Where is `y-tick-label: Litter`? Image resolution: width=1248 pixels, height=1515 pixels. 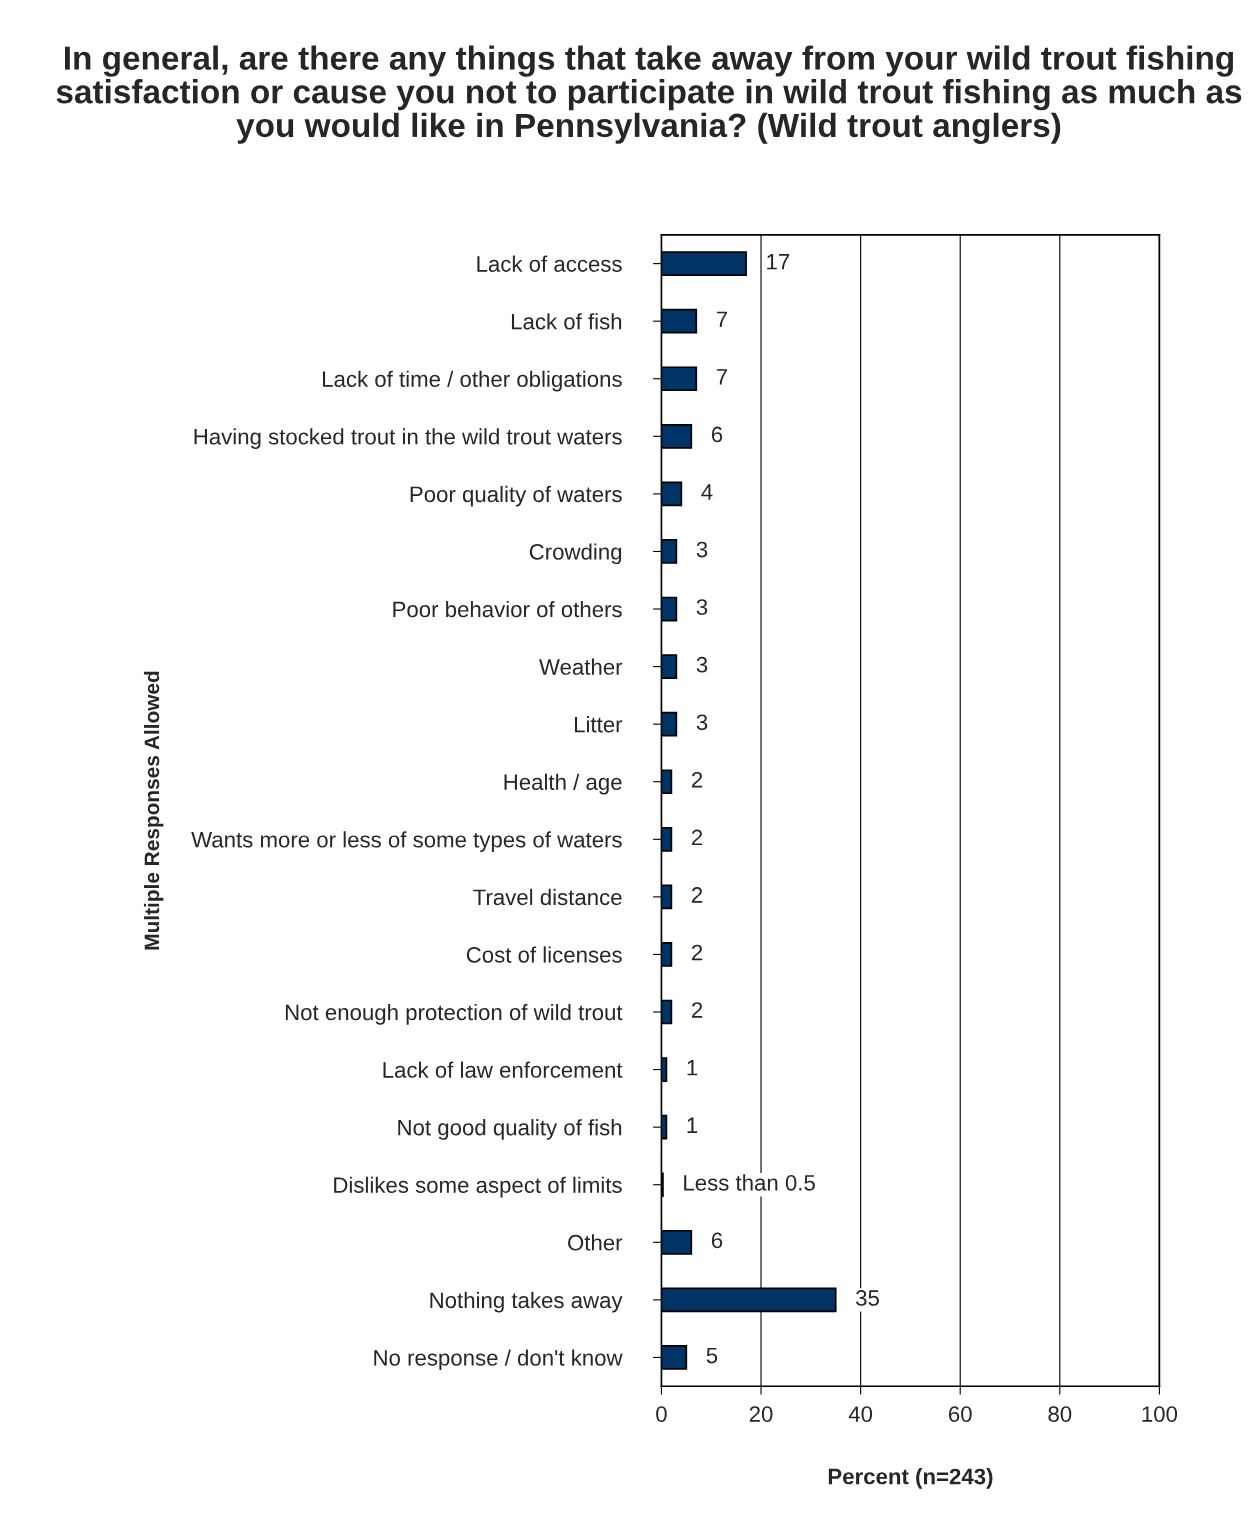 y-tick-label: Litter is located at coordinates (598, 724).